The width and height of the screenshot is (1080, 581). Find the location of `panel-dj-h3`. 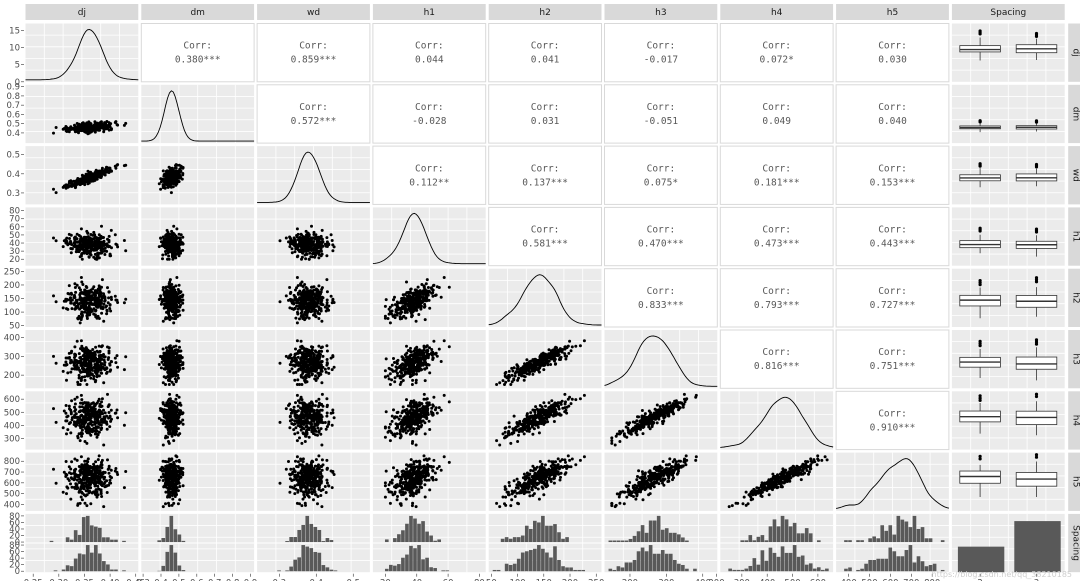

panel-dj-h3 is located at coordinates (661, 53).